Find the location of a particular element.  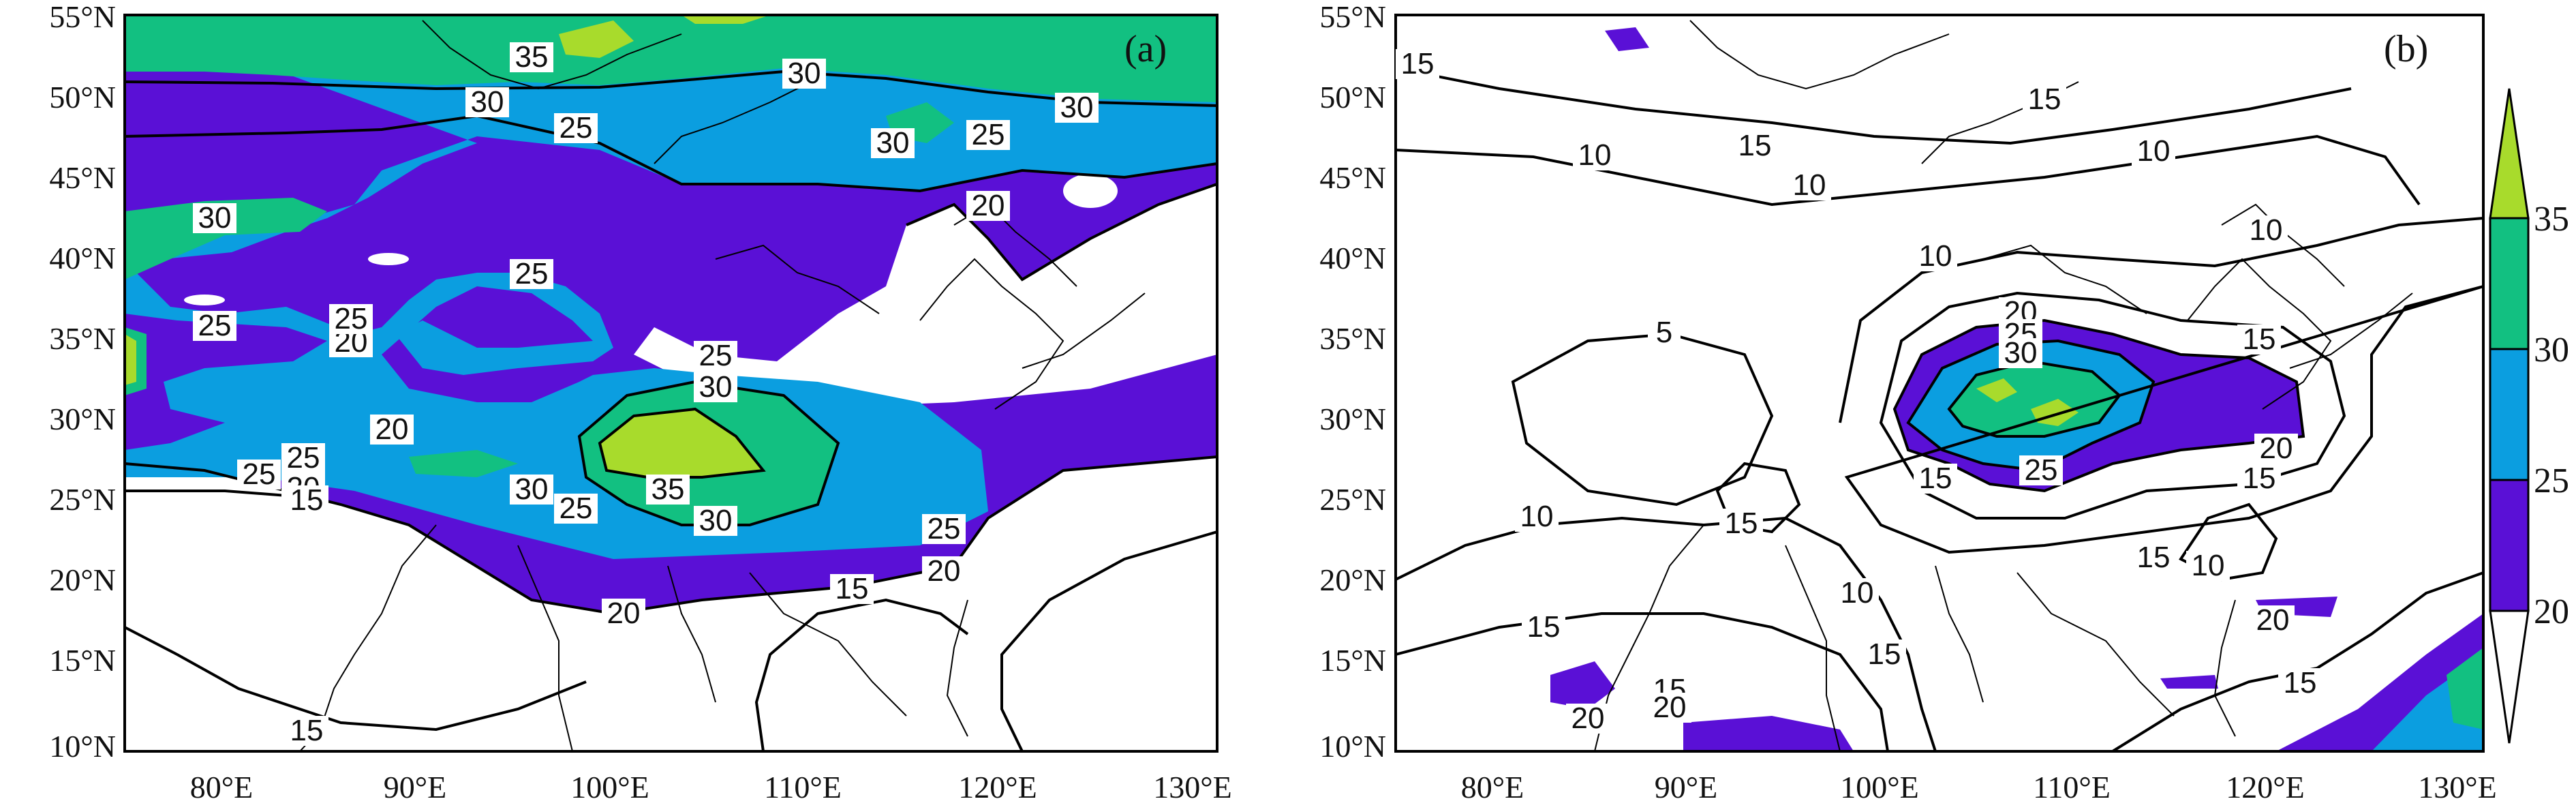

panel-b-region-30-35b is located at coordinates (2465, 689).